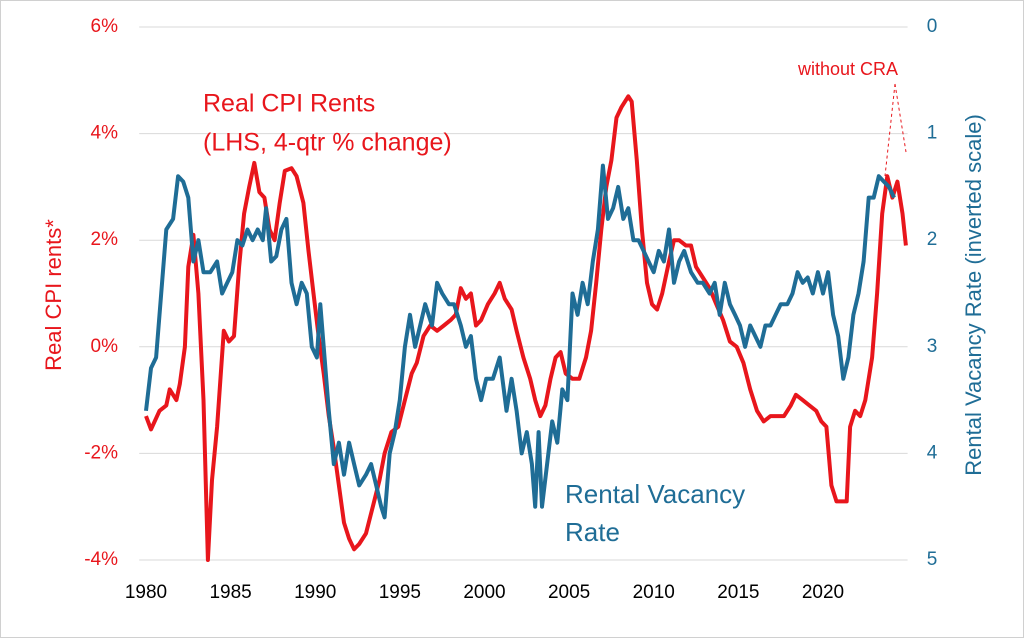 The image size is (1024, 638). Describe the element at coordinates (823, 592) in the screenshot. I see `x-tick-label: 2020` at that location.